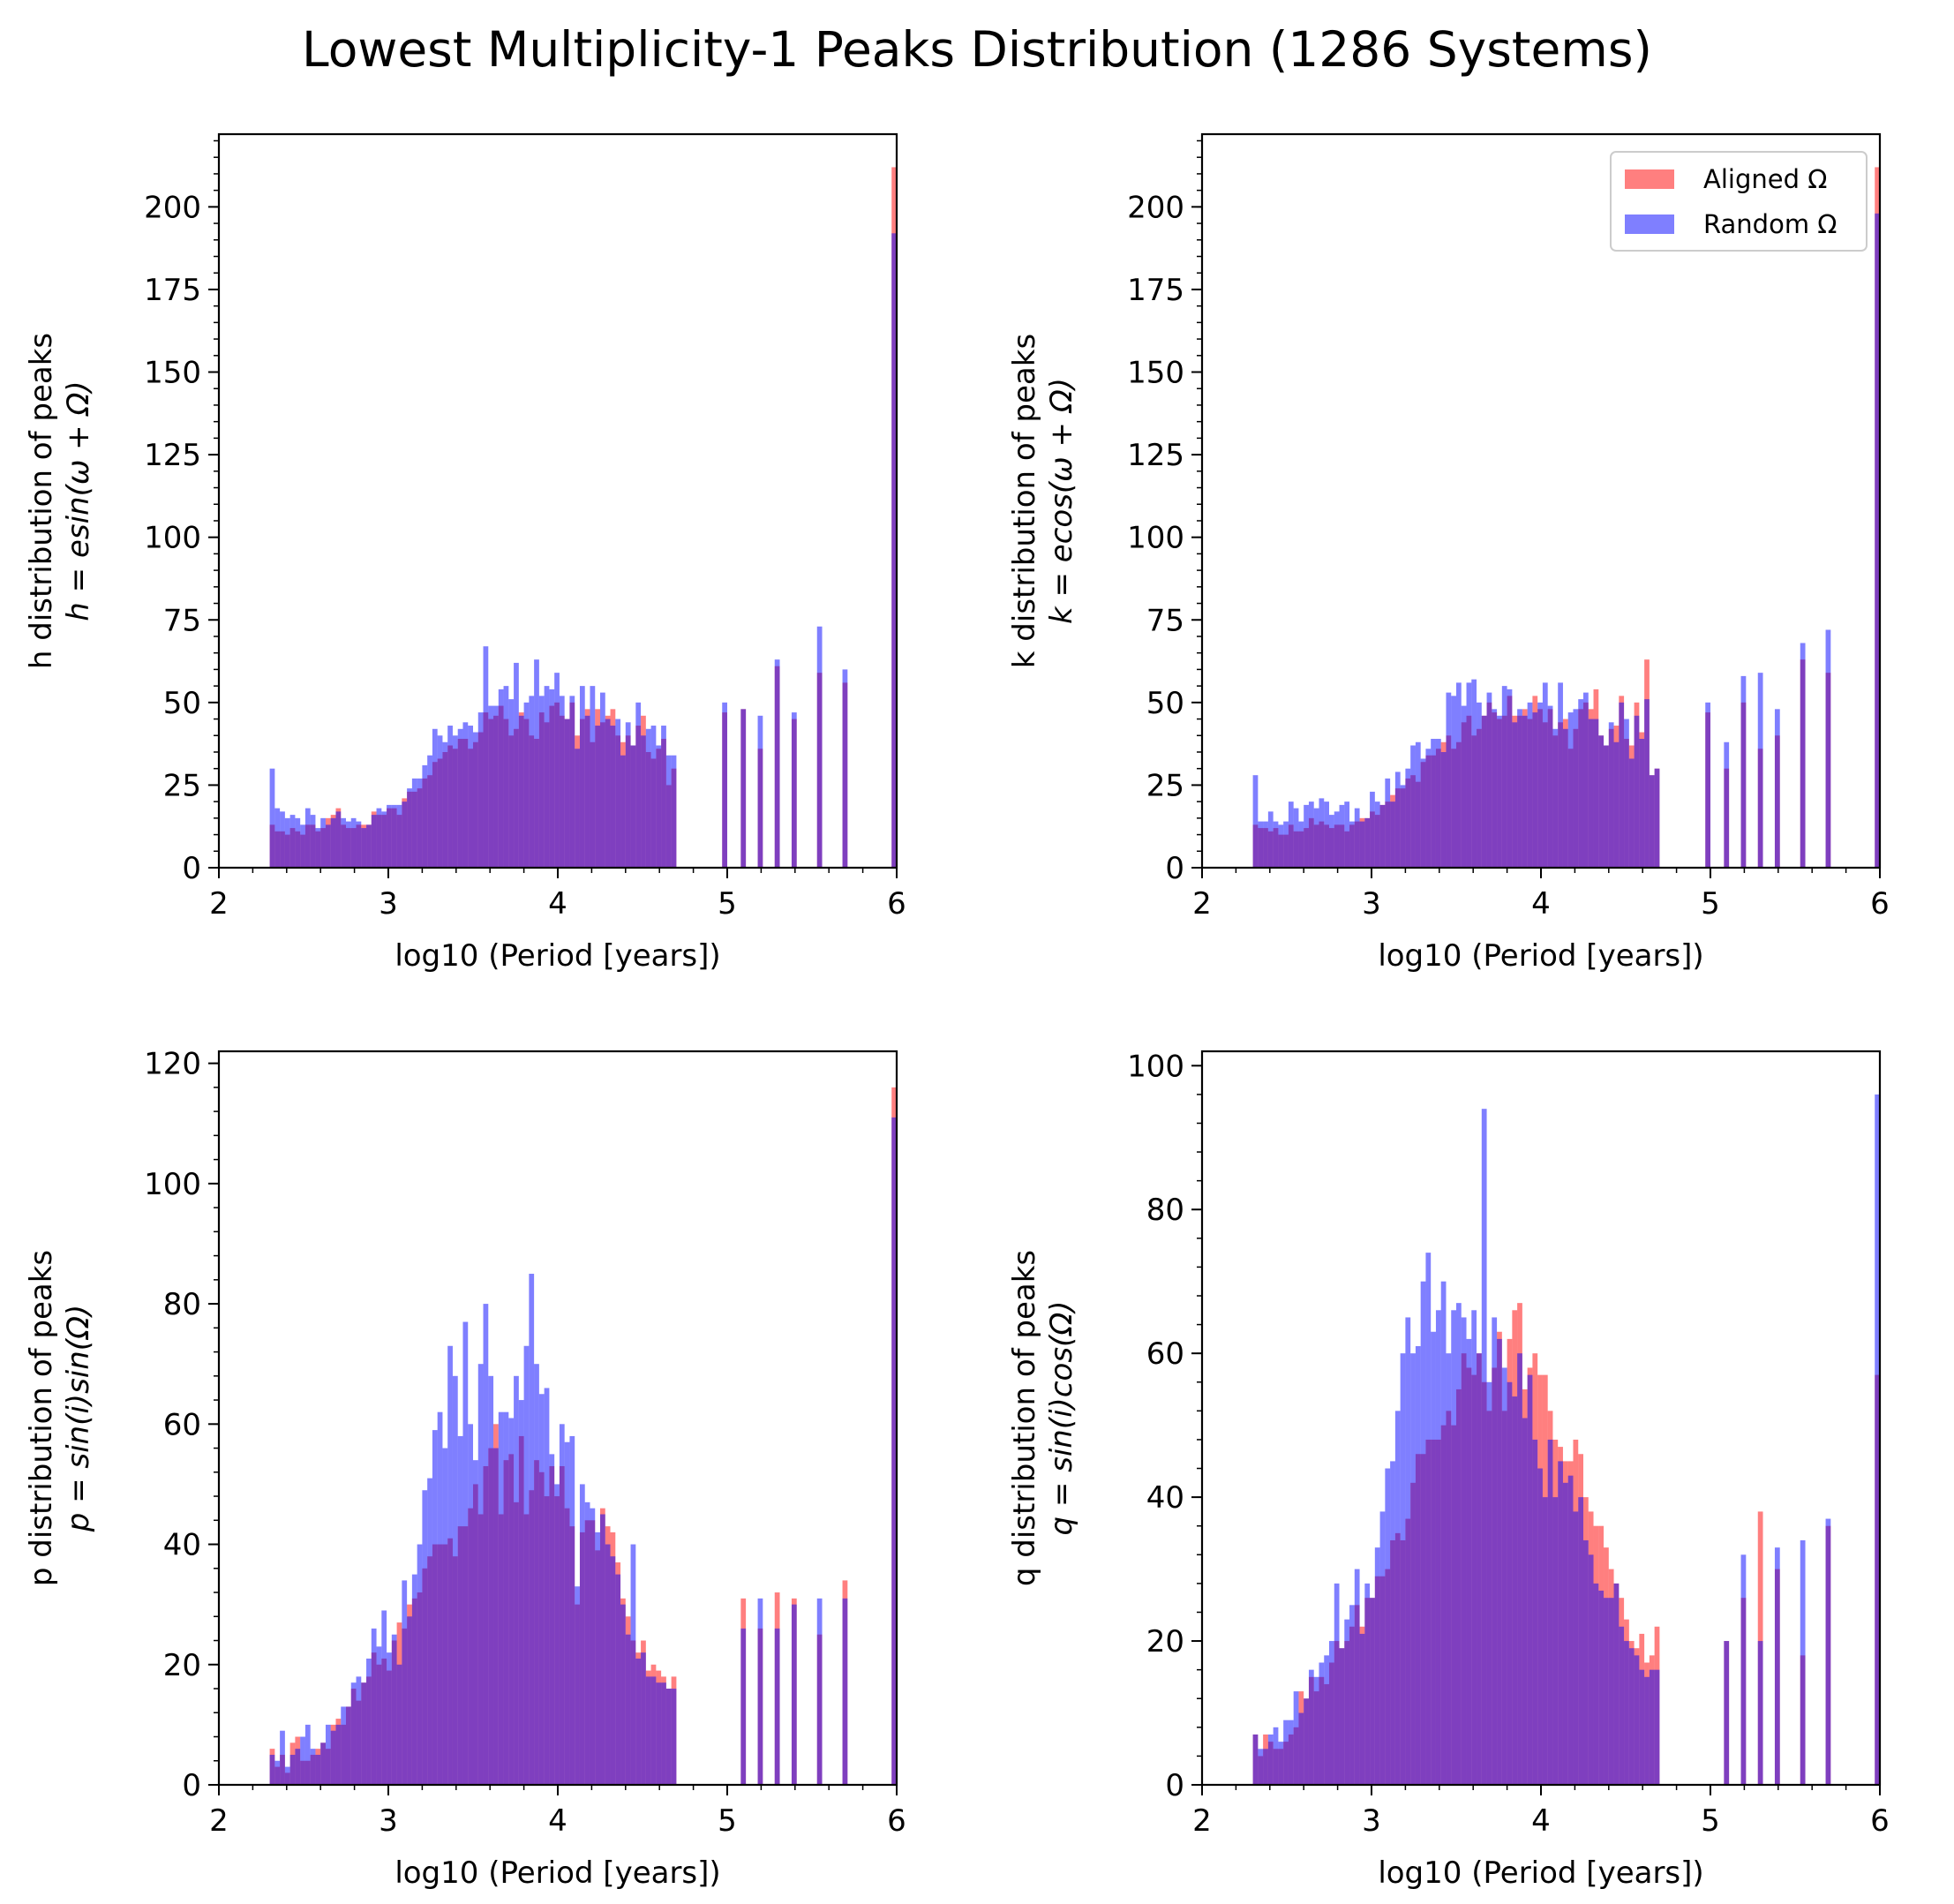  I want to click on bars-k, so click(1566, 518).